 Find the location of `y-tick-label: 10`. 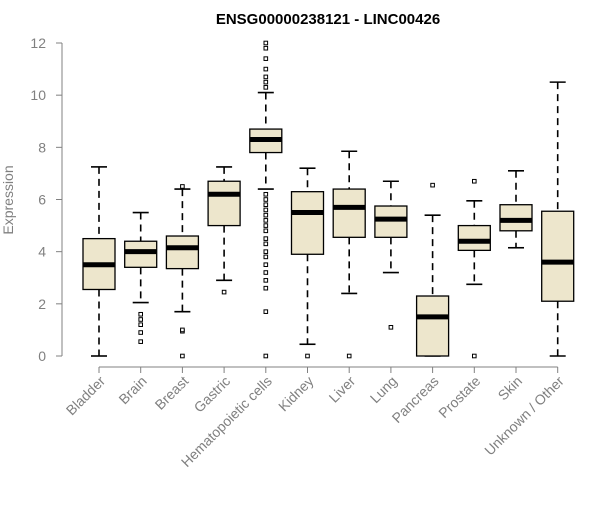

y-tick-label: 10 is located at coordinates (38, 95).